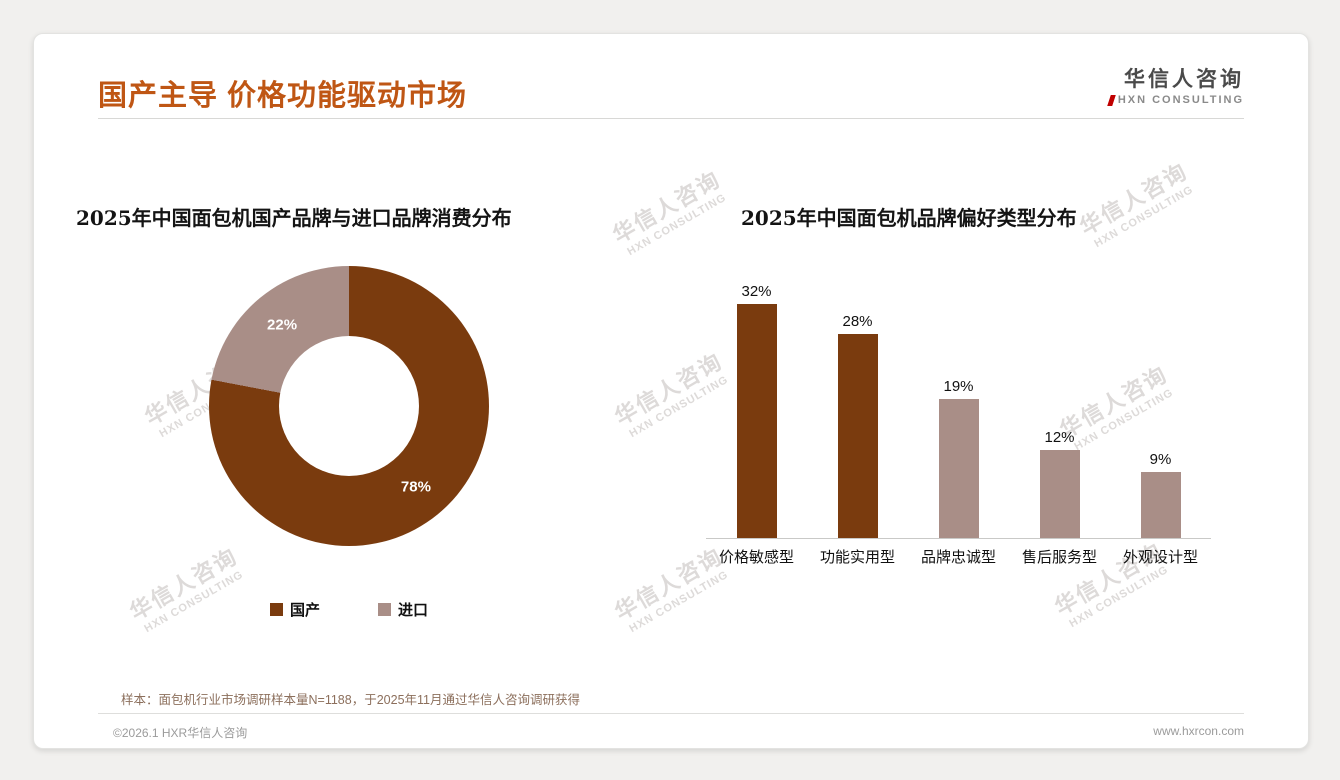 The width and height of the screenshot is (1340, 780). I want to click on bar-category-label: 价格敏感型, so click(756, 557).